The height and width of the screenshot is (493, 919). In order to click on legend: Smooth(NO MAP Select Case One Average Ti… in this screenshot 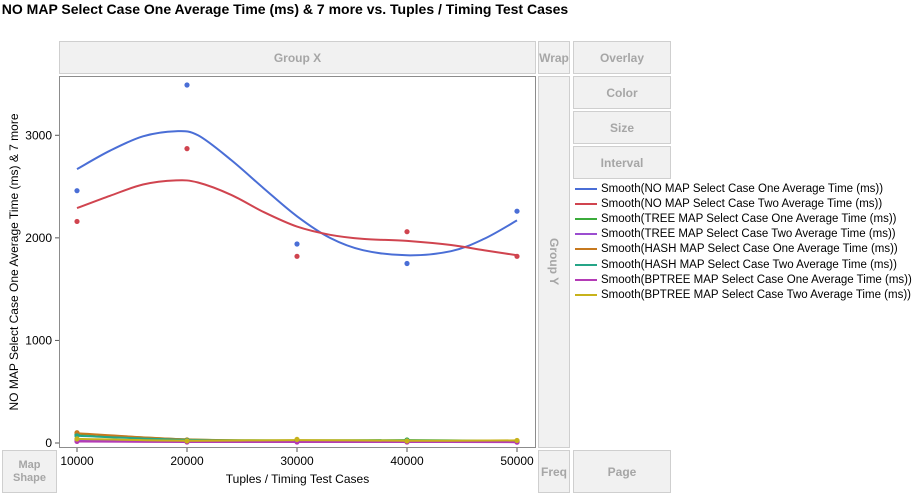, I will do `click(743, 242)`.